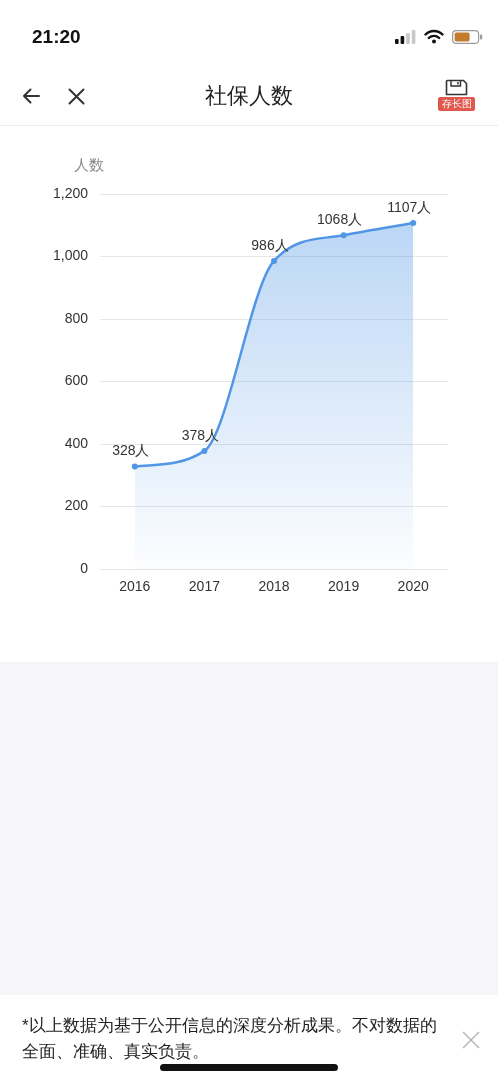 The height and width of the screenshot is (1080, 498). Describe the element at coordinates (249, 96) in the screenshot. I see `chart-title: 社保人数` at that location.